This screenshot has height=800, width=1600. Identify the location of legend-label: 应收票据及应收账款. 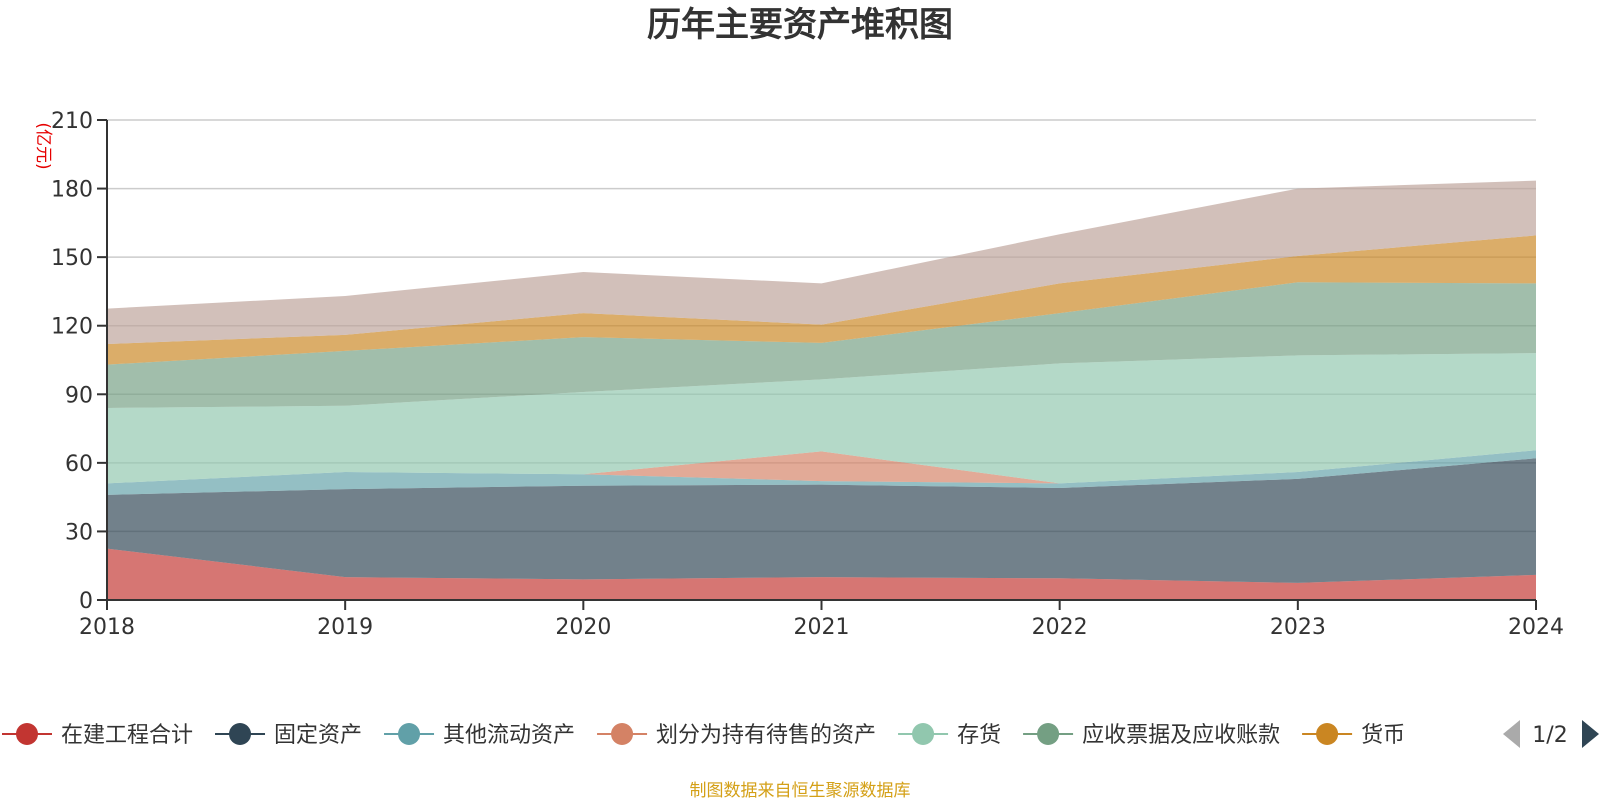
(1181, 735).